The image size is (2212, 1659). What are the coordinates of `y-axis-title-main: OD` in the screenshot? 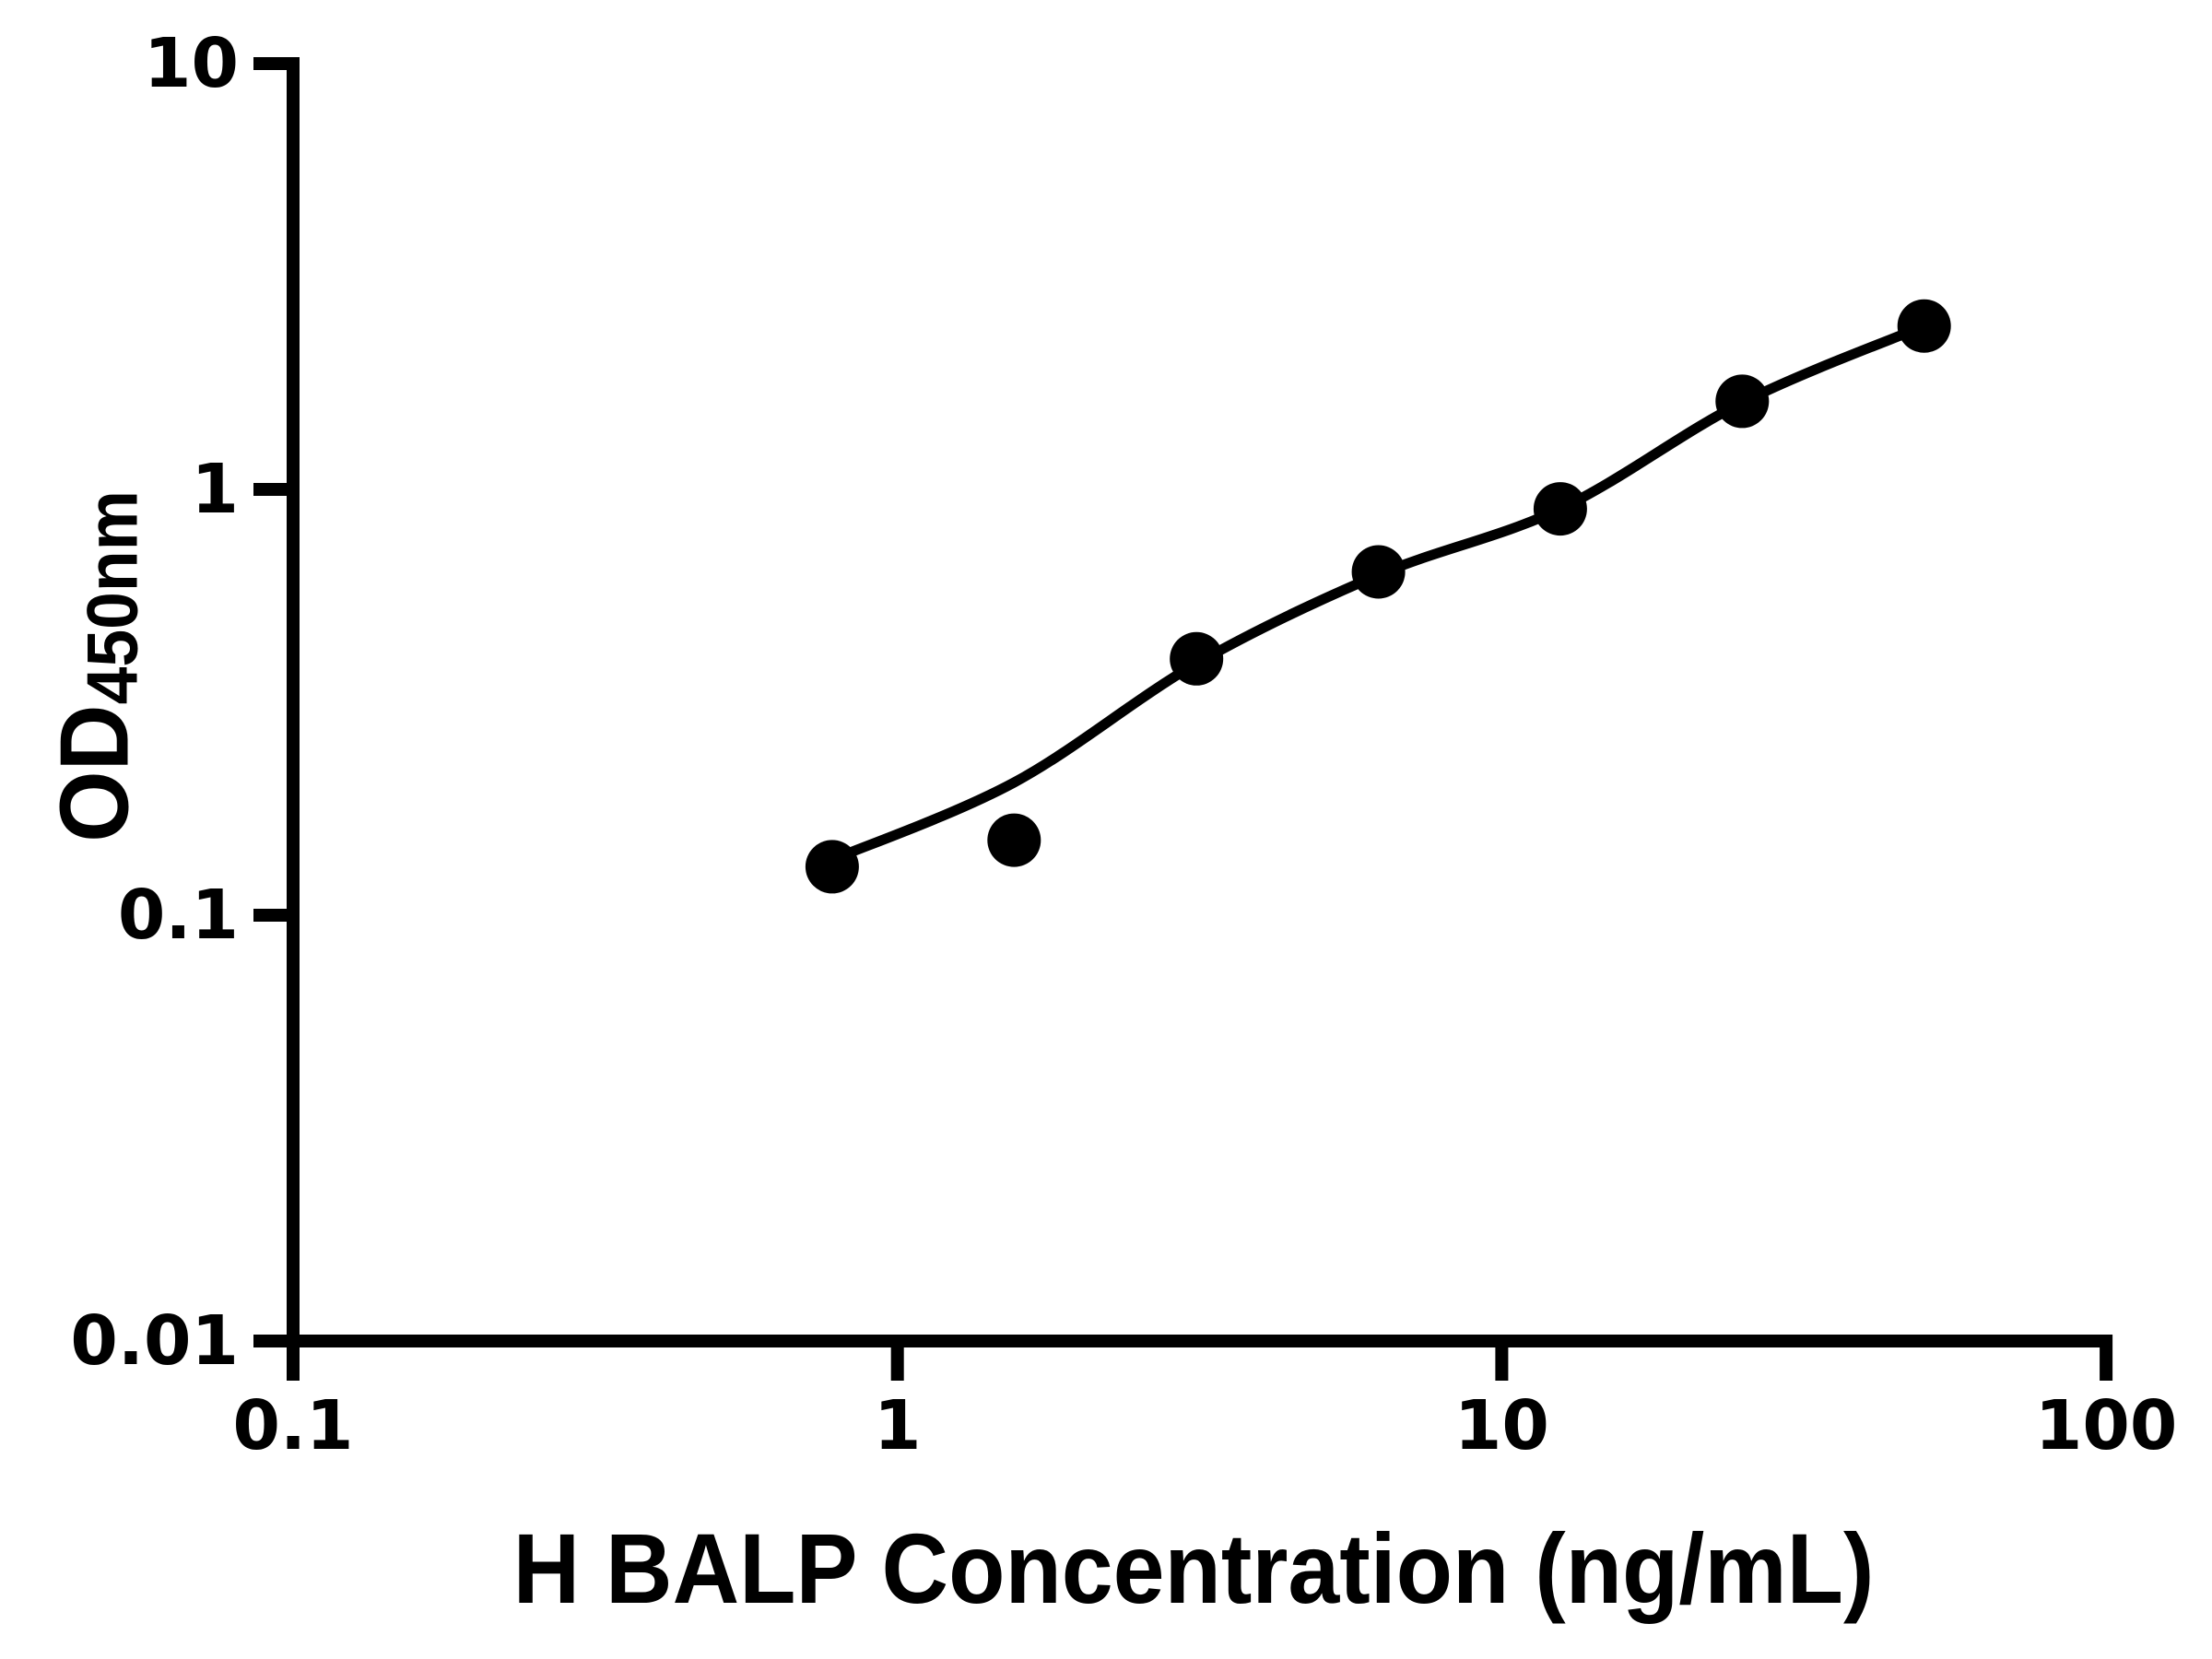 It's located at (94, 773).